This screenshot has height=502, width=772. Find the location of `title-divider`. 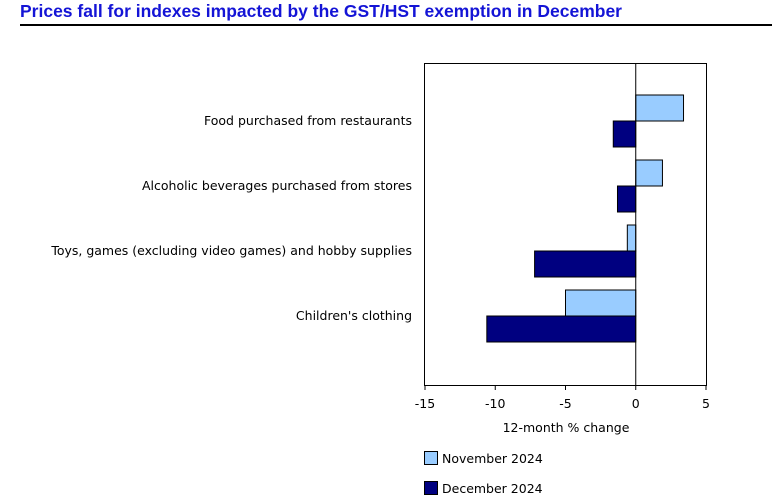

title-divider is located at coordinates (396, 25).